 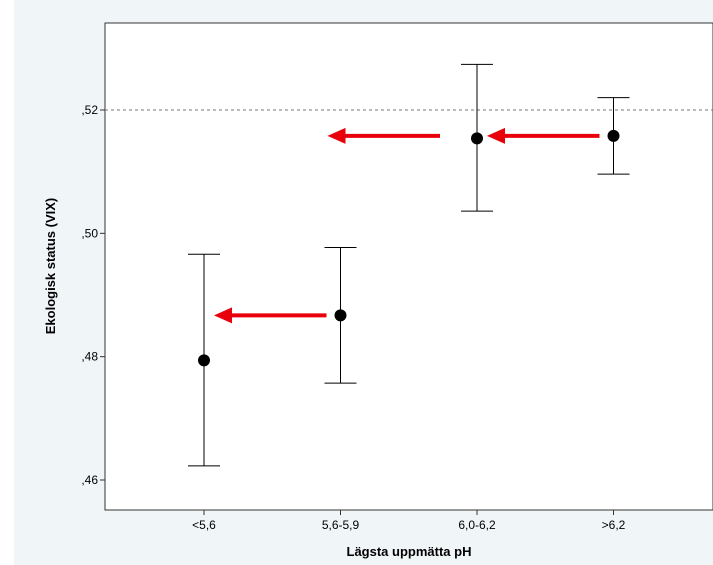 What do you see at coordinates (614, 525) in the screenshot?
I see `x-tick-label: >6,2` at bounding box center [614, 525].